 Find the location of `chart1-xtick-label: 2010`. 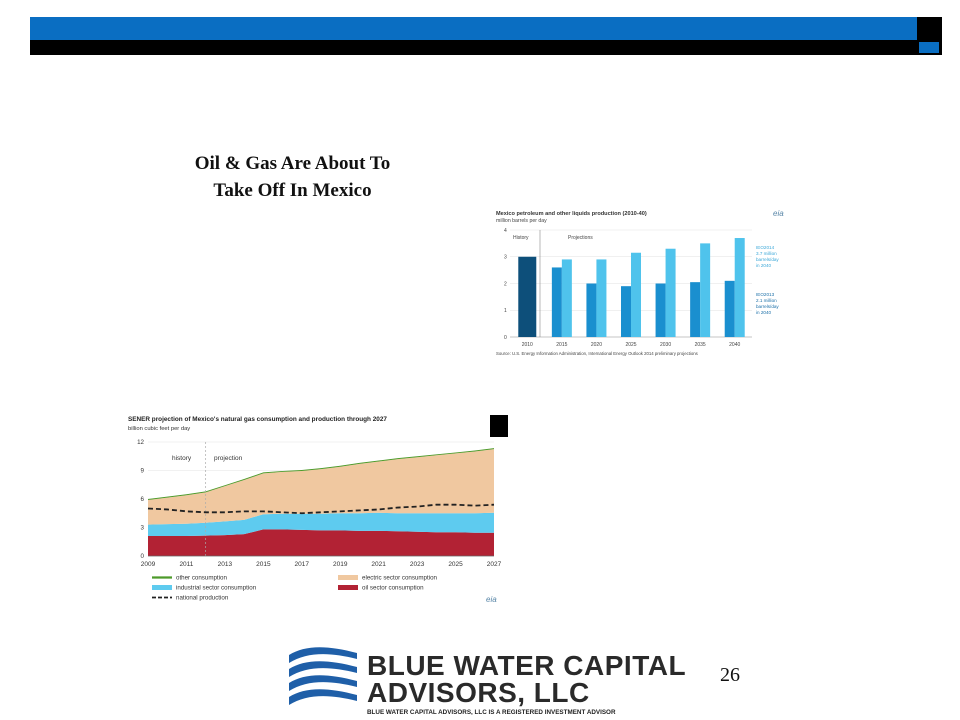

chart1-xtick-label: 2010 is located at coordinates (527, 345).